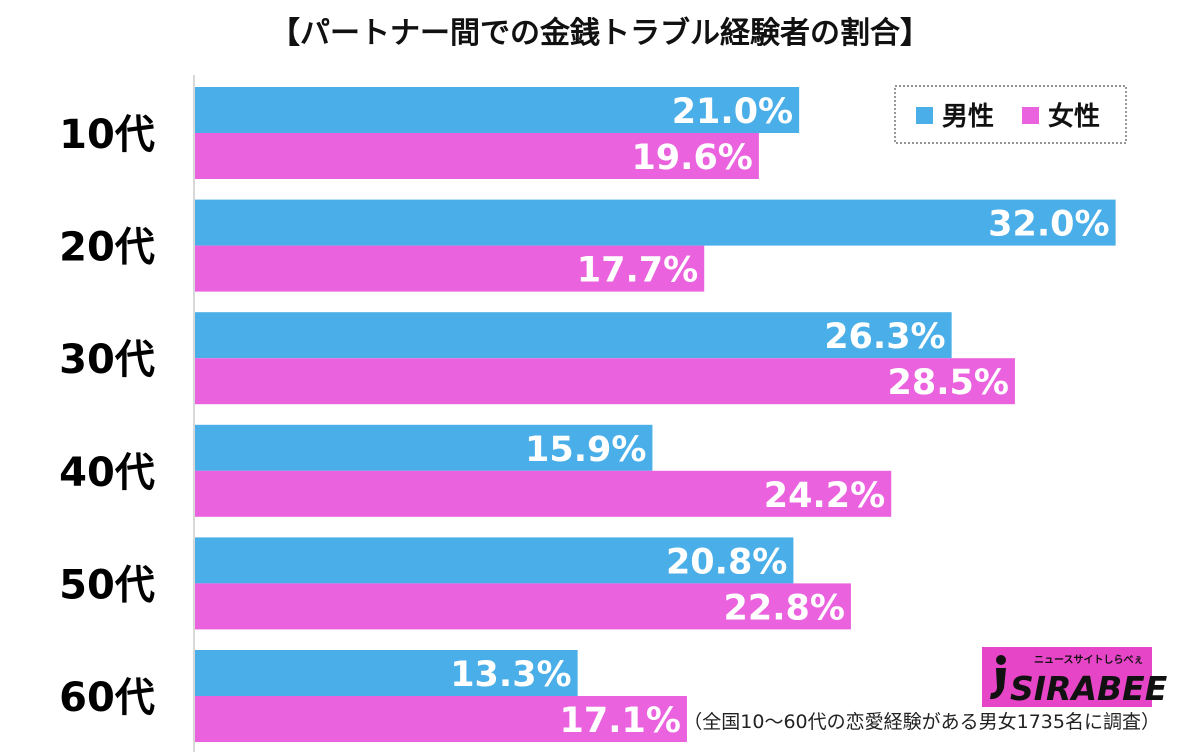 Image resolution: width=1200 pixels, height=752 pixels. I want to click on legend-box, so click(1010, 114).